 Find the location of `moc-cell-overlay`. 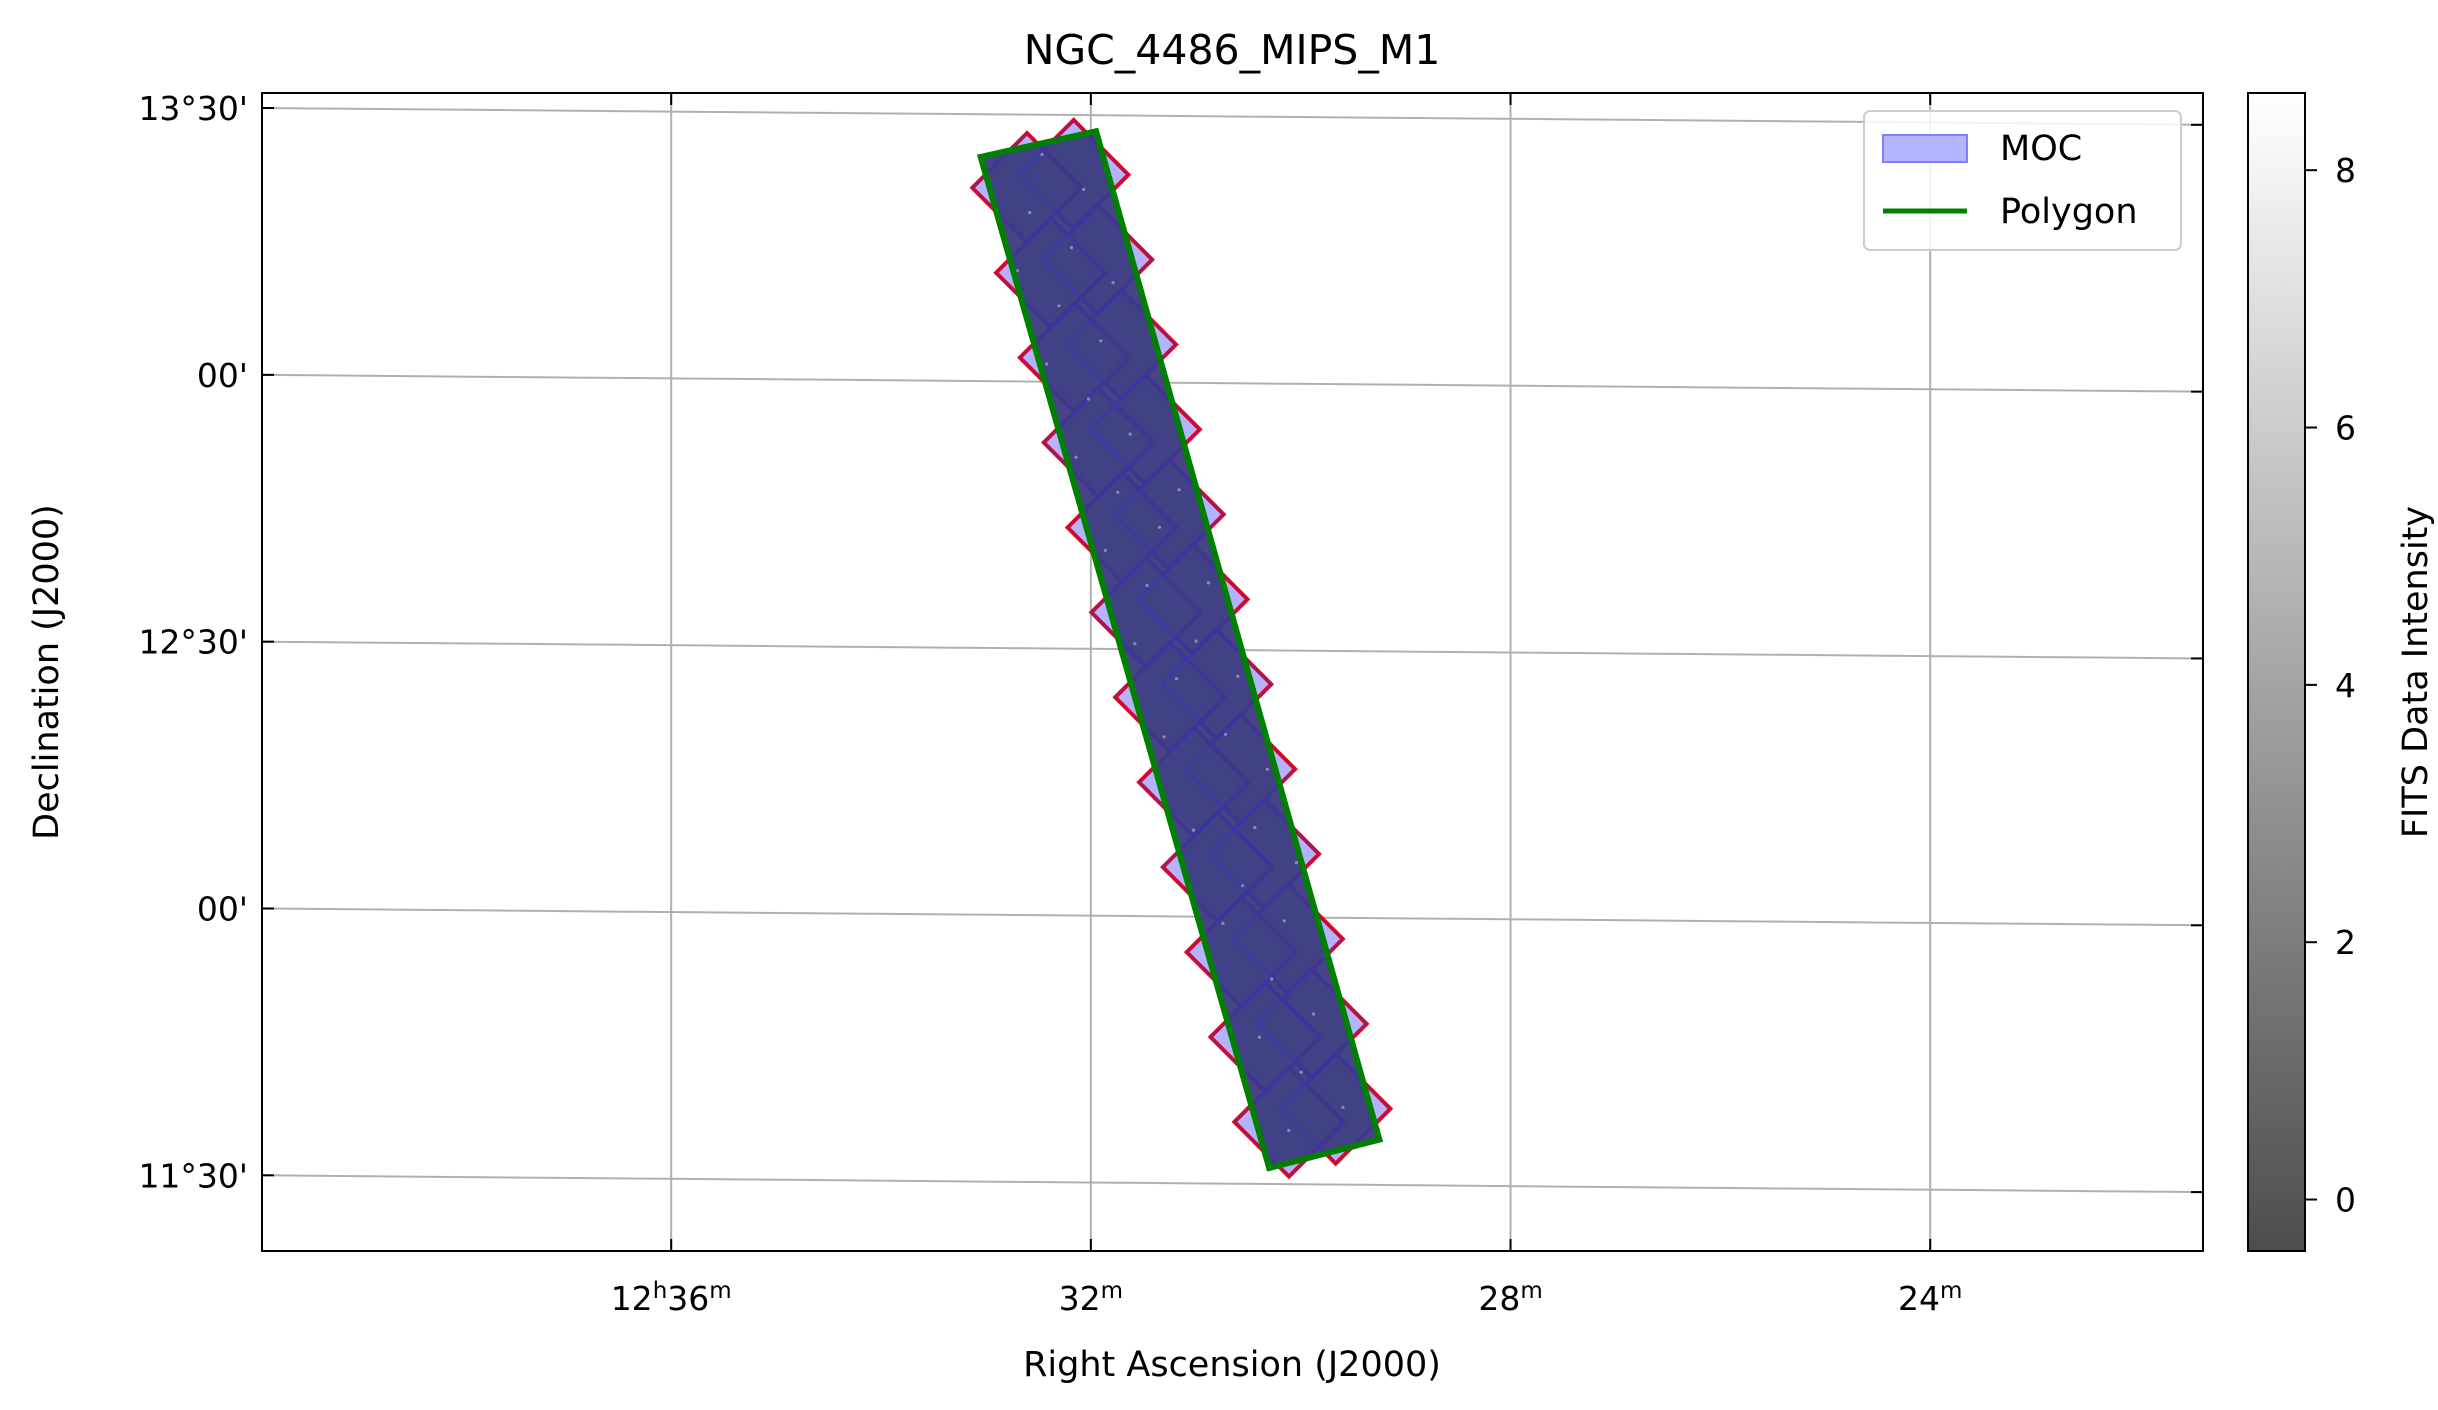

moc-cell-overlay is located at coordinates (1335, 1108).